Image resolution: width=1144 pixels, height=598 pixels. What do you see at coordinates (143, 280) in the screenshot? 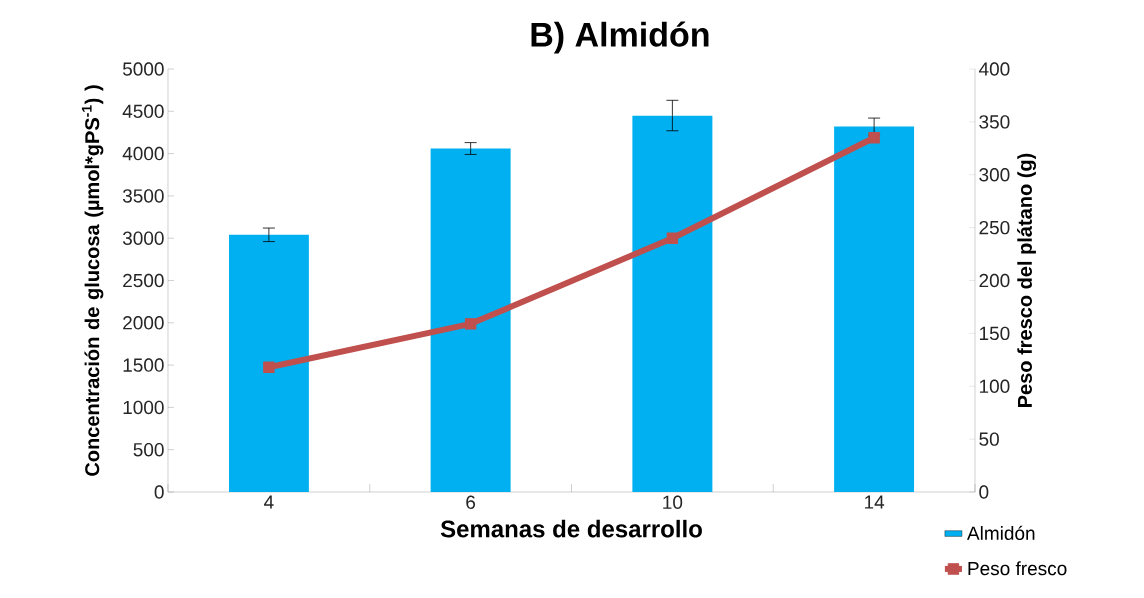
I see `y-tick-label: 2500` at bounding box center [143, 280].